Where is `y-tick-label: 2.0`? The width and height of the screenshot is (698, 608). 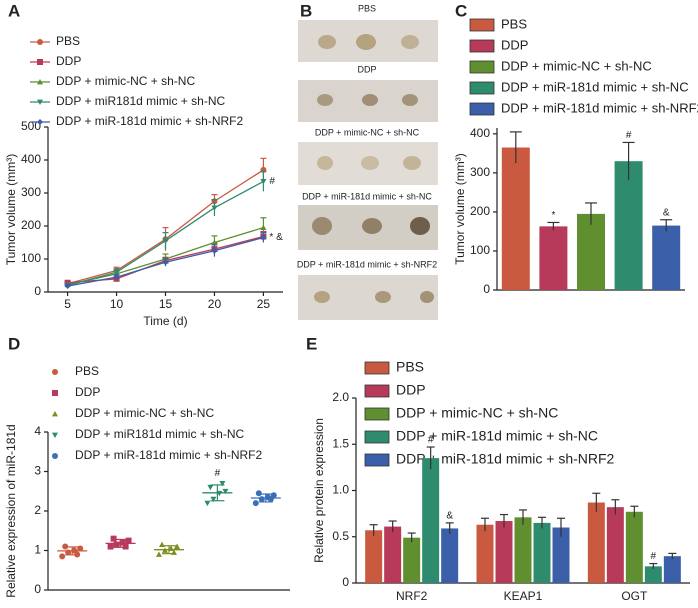 y-tick-label: 2.0 is located at coordinates (340, 397).